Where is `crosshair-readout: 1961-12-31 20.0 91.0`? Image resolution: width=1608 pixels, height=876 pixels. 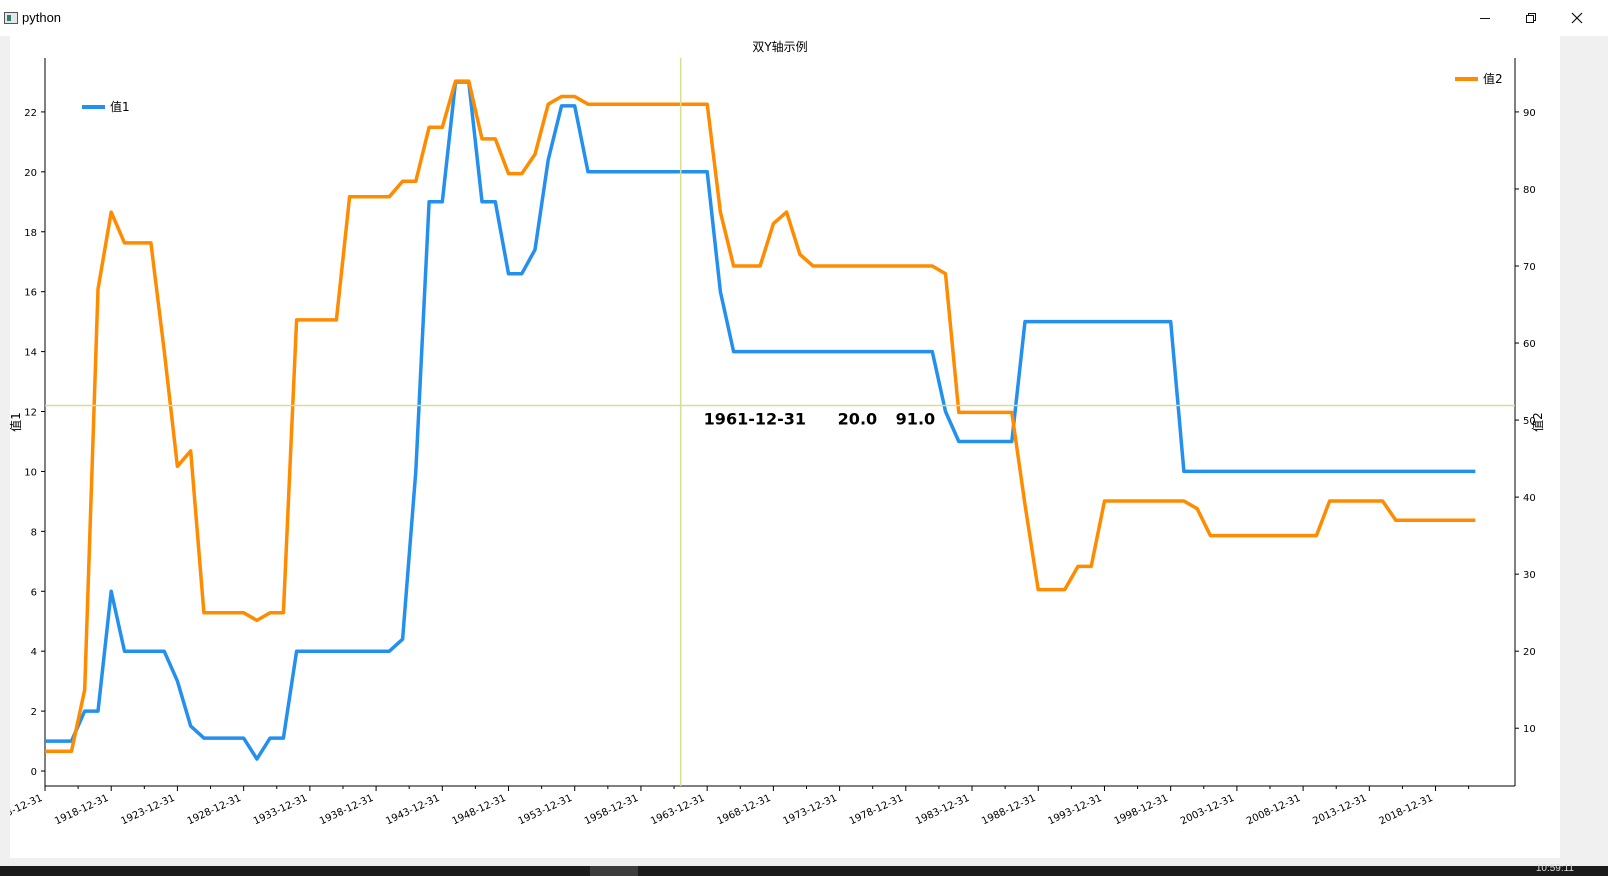 crosshair-readout: 1961-12-31 20.0 91.0 is located at coordinates (819, 419).